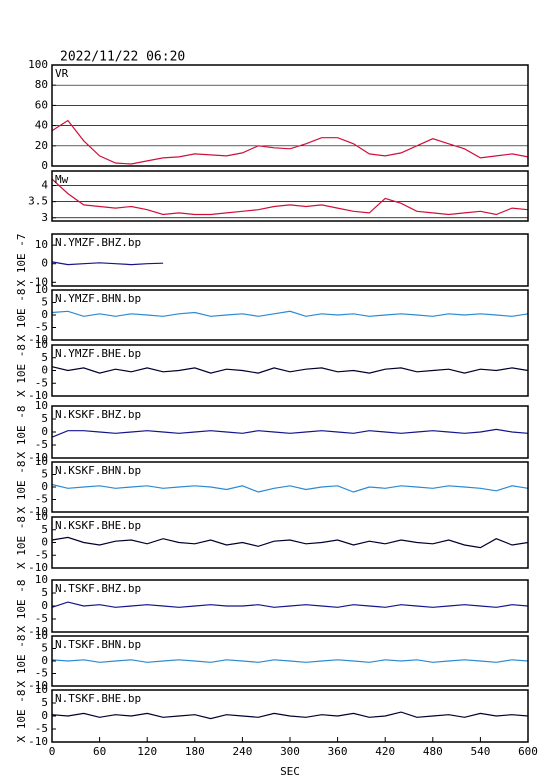  I want to click on panel-label: N.KSKF.BHZ.bp, so click(98, 414).